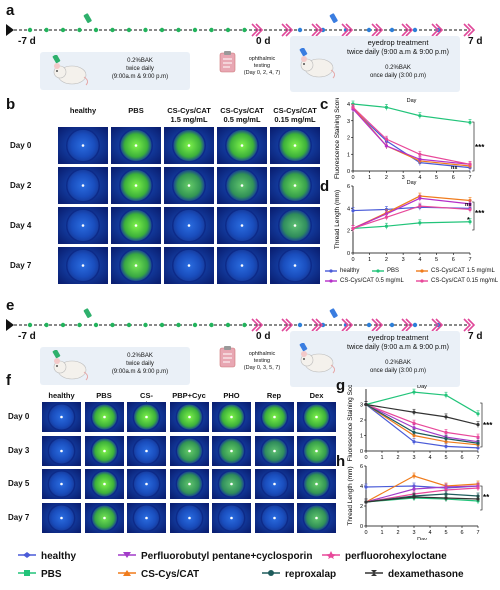 This screenshot has width=500, height=590. I want to click on timeline-a-chevron, so click(257, 30).